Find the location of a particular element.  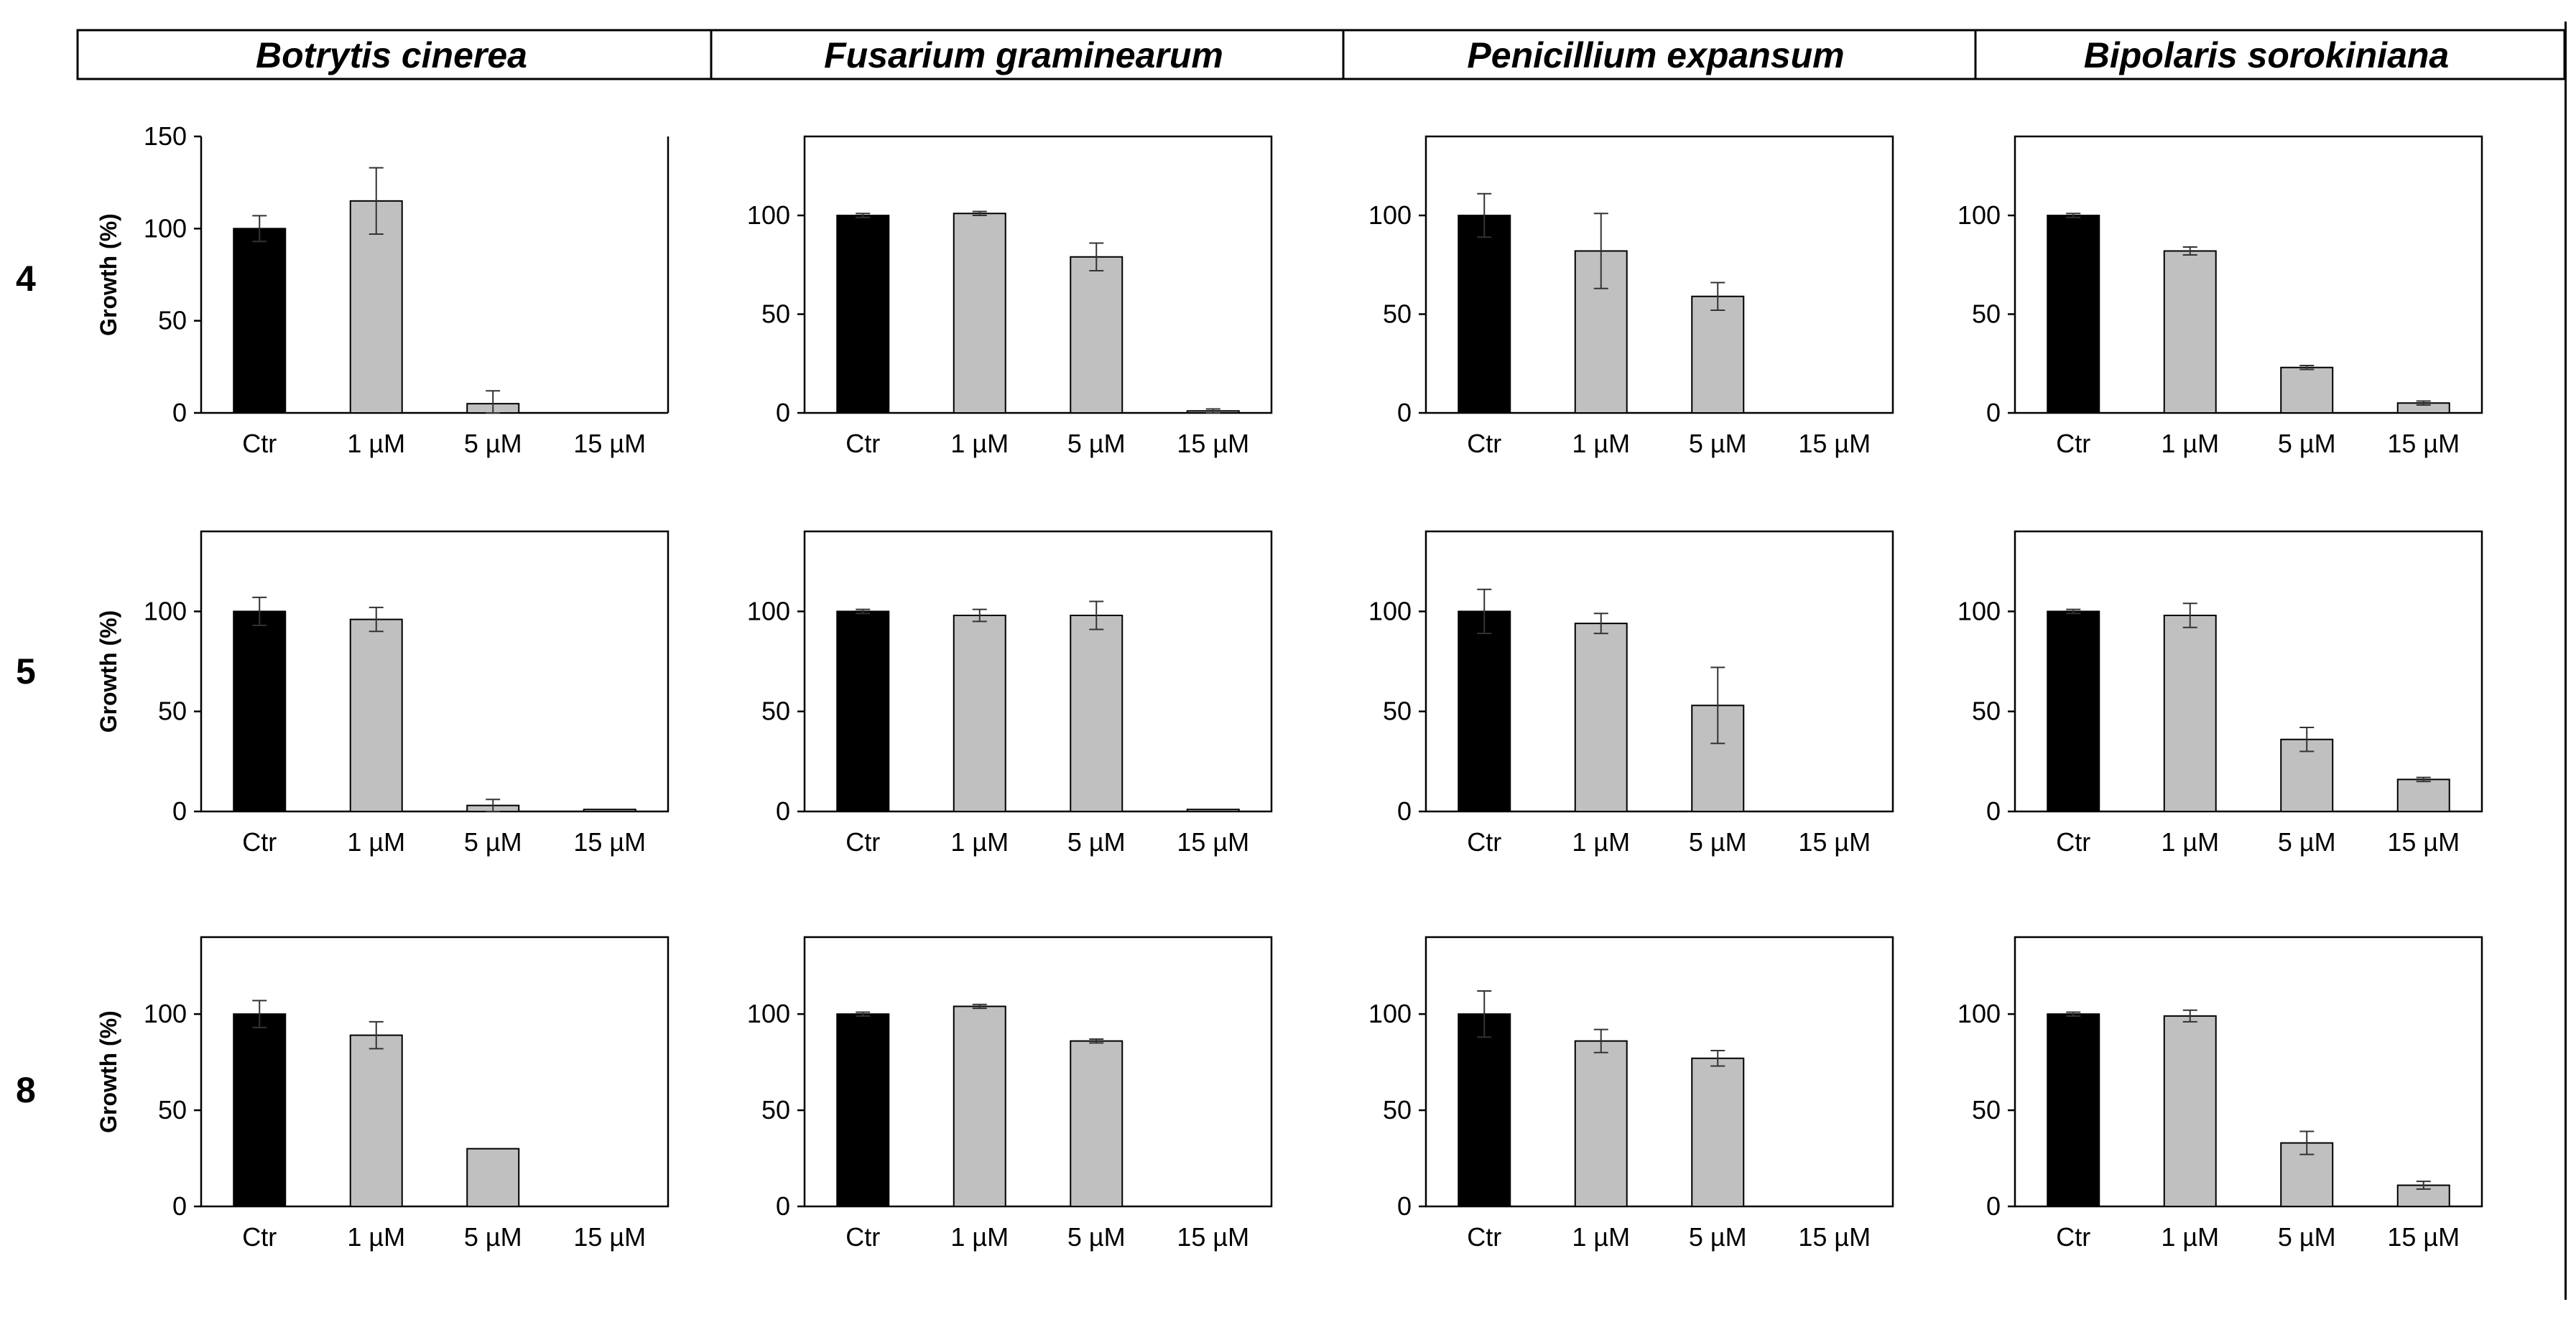

chart-panel: 0 50 100 150 Growth (%) Ctr 1 µM 5 µM 15 µM is located at coordinates (383, 289).